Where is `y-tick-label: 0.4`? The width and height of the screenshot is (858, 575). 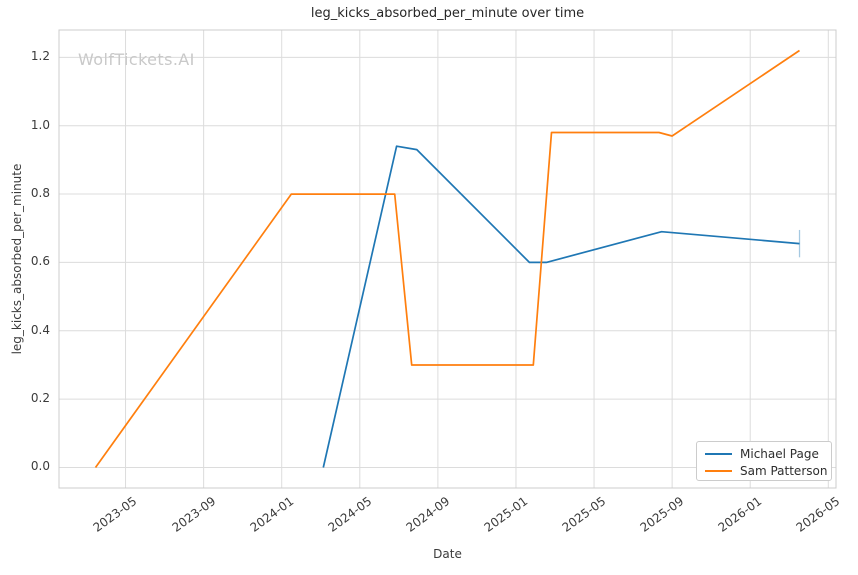 y-tick-label: 0.4 is located at coordinates (40, 329).